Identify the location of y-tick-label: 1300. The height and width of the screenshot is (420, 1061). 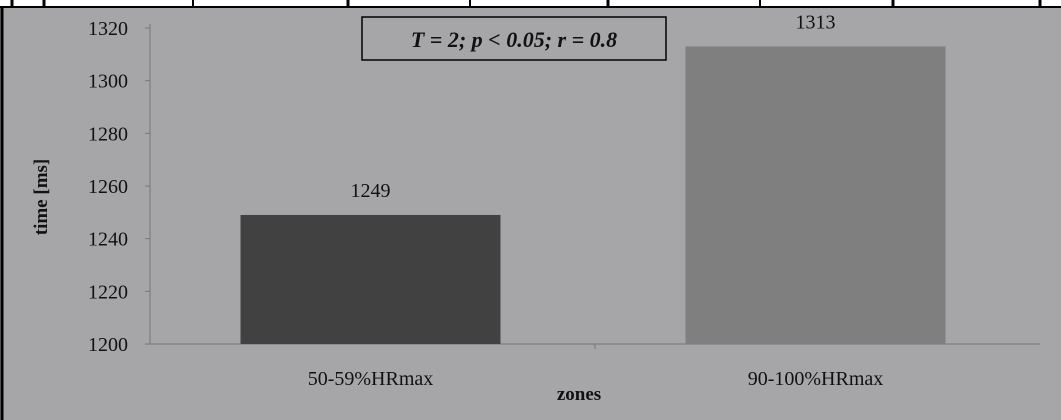
(108, 82).